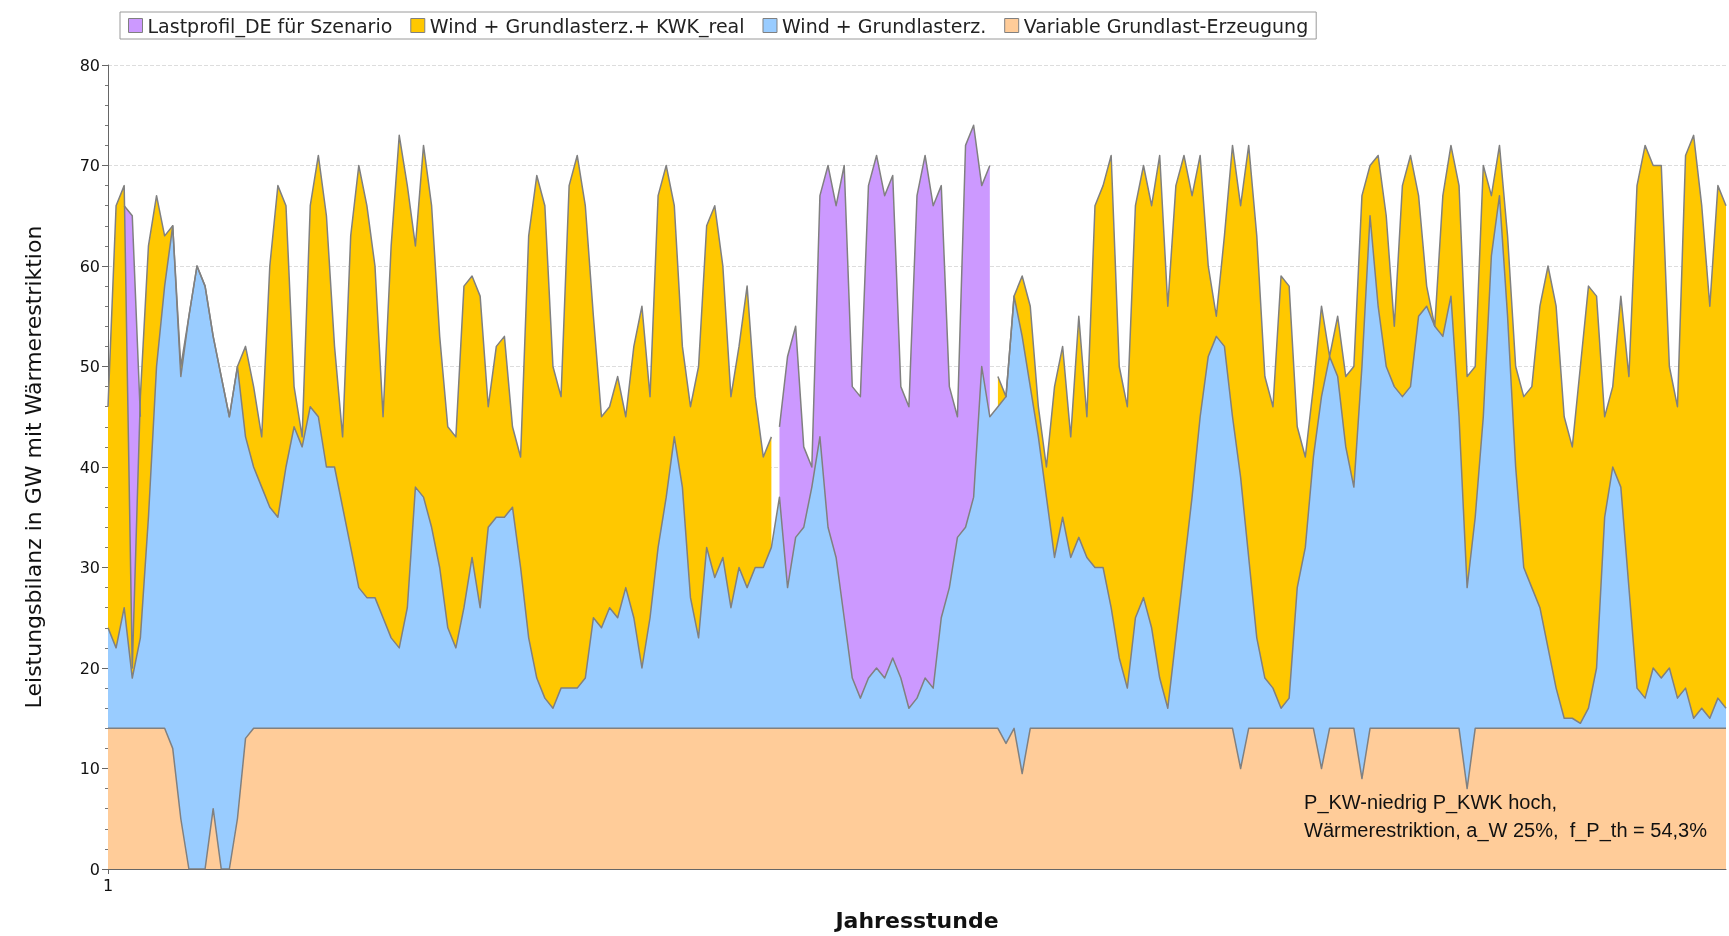  Describe the element at coordinates (89, 668) in the screenshot. I see `y-tick-label: 20` at that location.